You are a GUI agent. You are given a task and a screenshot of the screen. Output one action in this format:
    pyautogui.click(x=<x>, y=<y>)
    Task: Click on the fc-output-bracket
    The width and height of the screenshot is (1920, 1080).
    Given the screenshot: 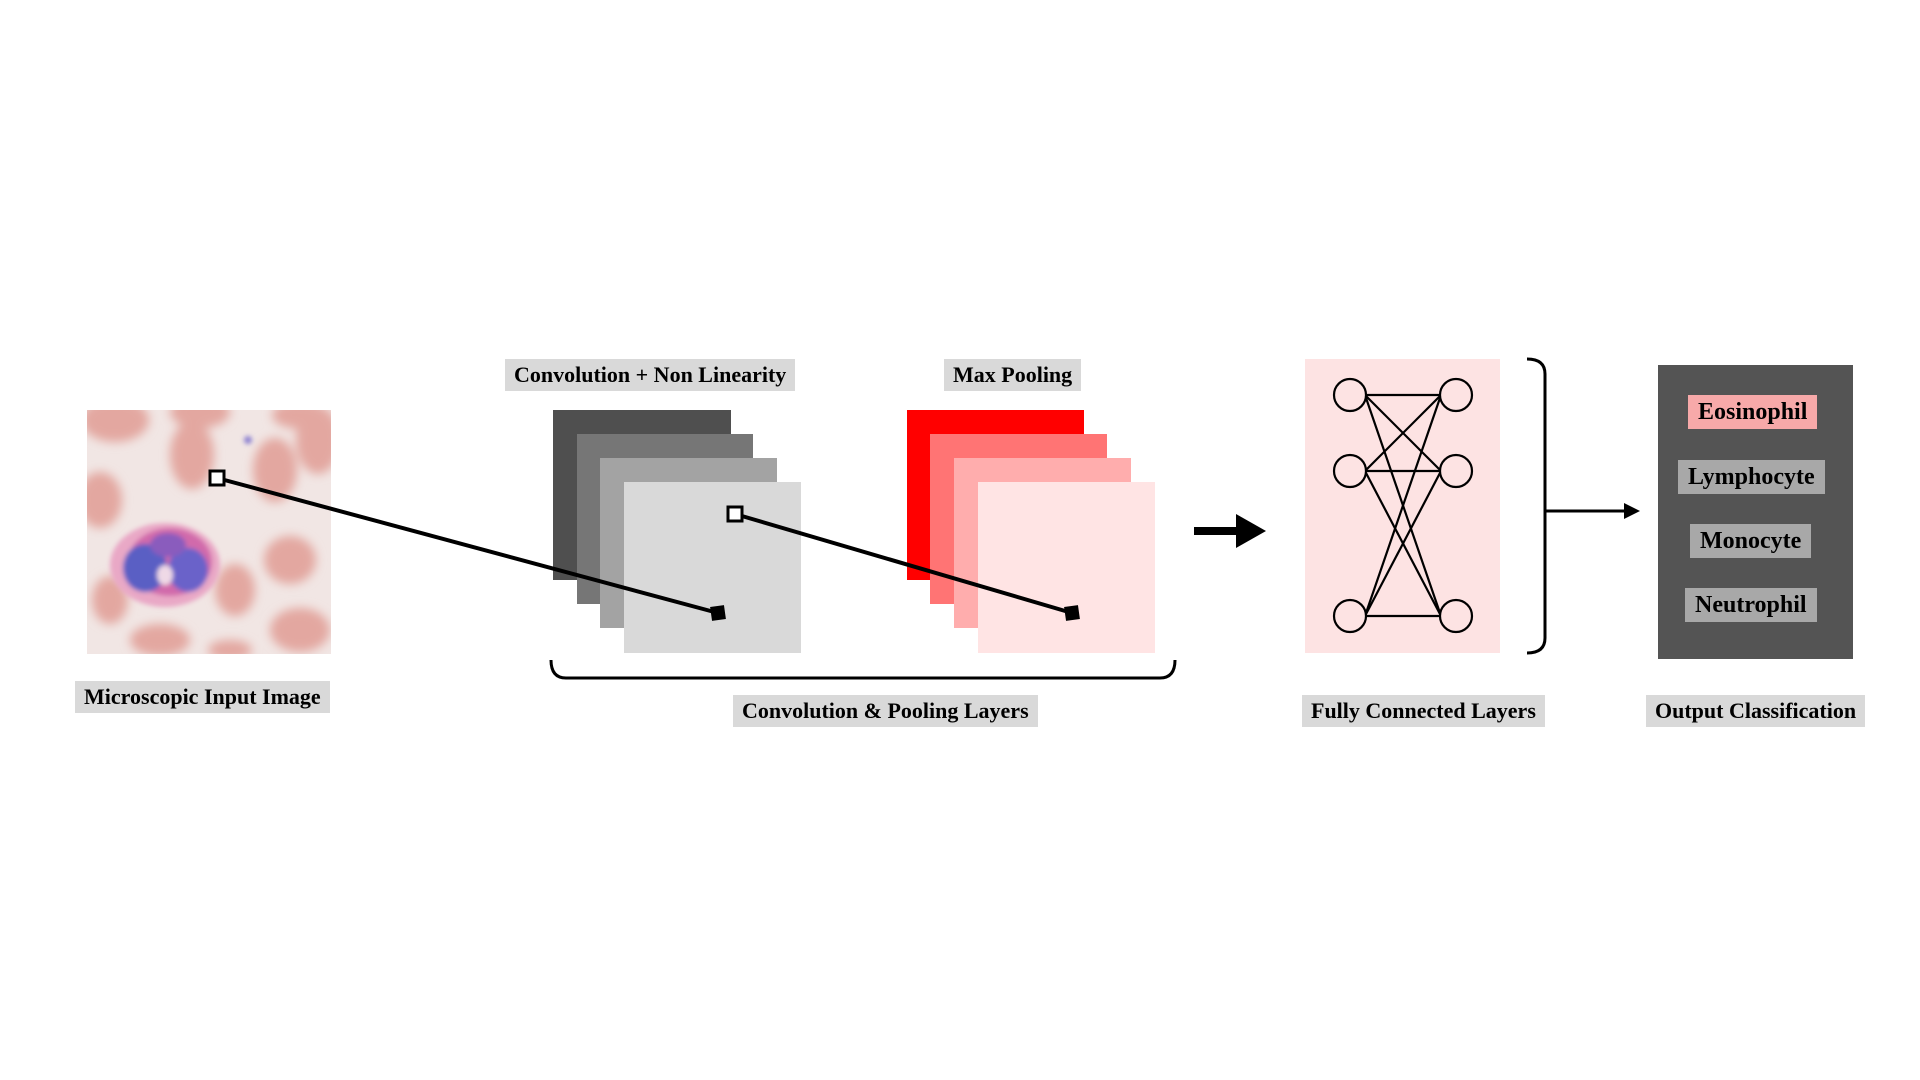 What is the action you would take?
    pyautogui.click(x=1536, y=506)
    